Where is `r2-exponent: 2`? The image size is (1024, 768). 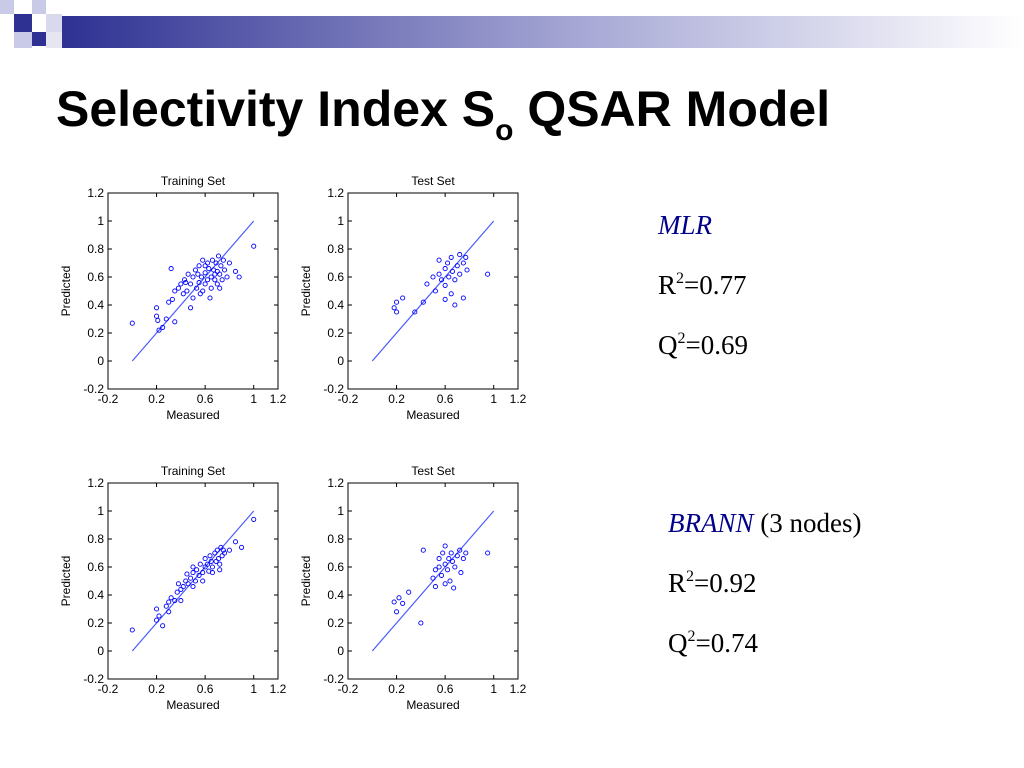 r2-exponent: 2 is located at coordinates (690, 576).